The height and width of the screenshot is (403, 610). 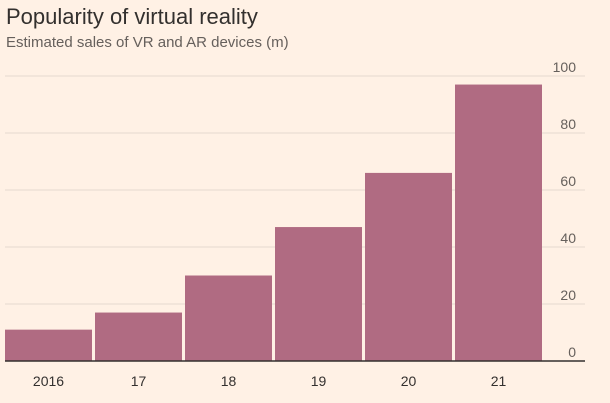 What do you see at coordinates (568, 181) in the screenshot?
I see `y-tick-label: 60` at bounding box center [568, 181].